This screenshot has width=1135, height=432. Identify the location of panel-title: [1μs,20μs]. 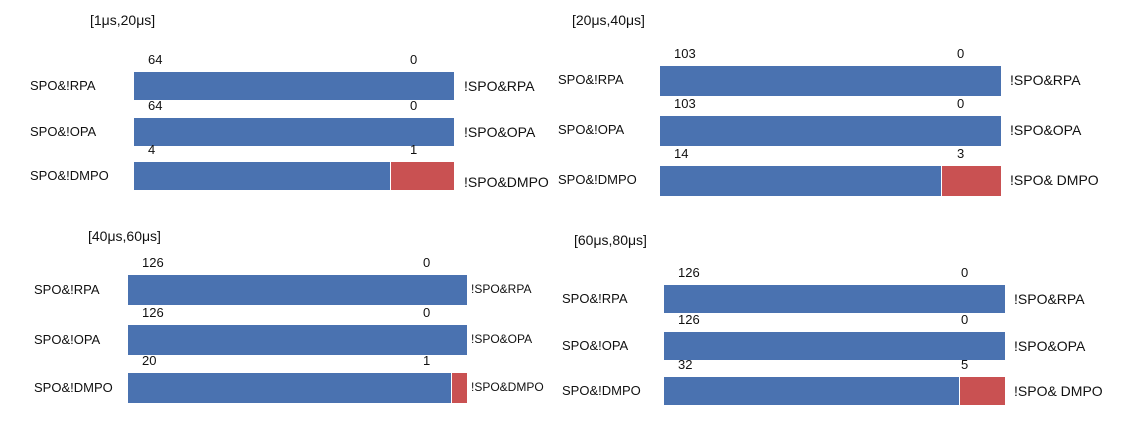
(123, 20).